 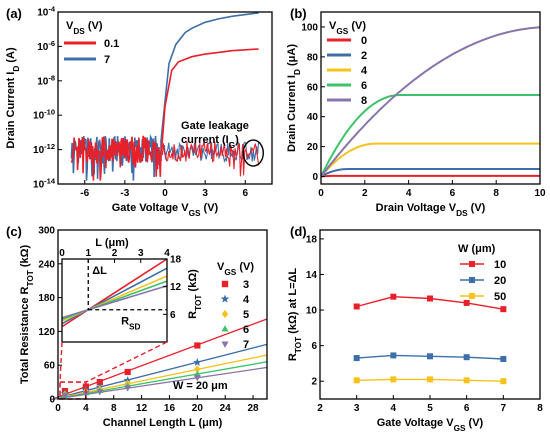 I want to click on marker-triangle, so click(x=225, y=328).